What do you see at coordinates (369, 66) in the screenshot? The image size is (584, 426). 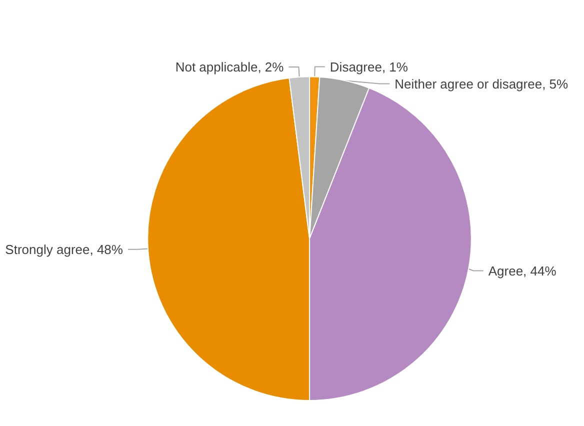 I see `slice-label: Disagree, 1%` at bounding box center [369, 66].